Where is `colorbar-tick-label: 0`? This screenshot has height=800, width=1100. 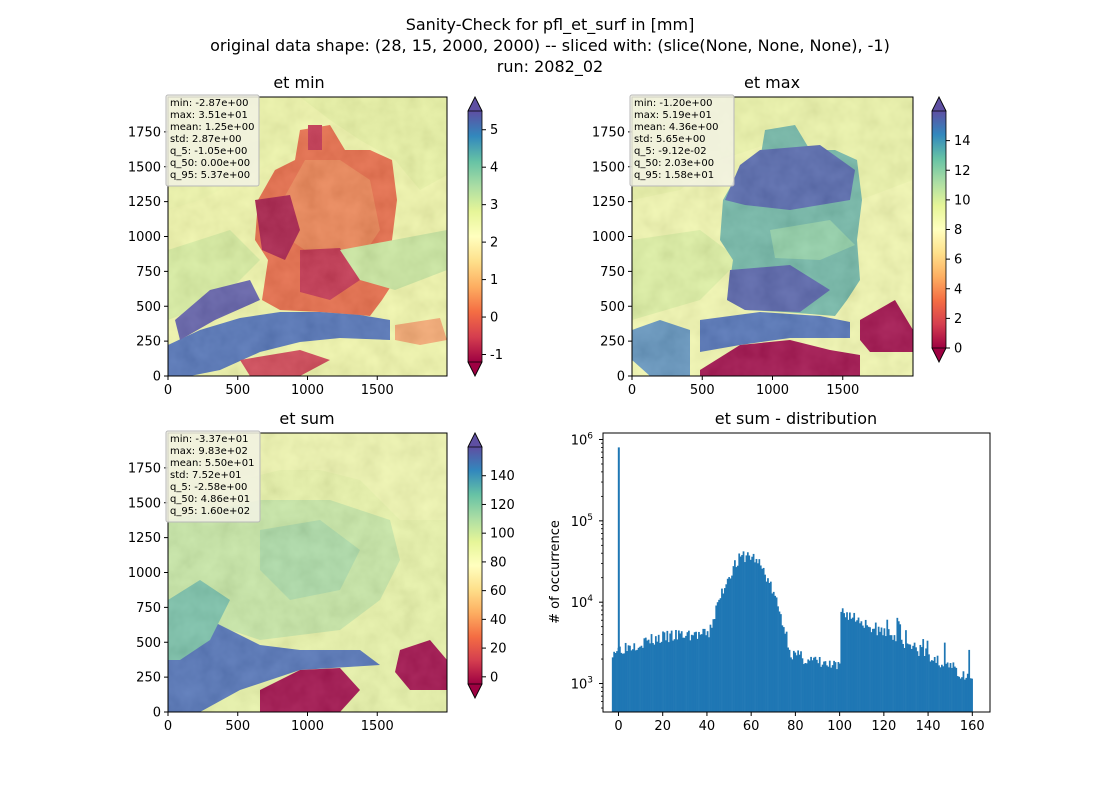 colorbar-tick-label: 0 is located at coordinates (958, 349).